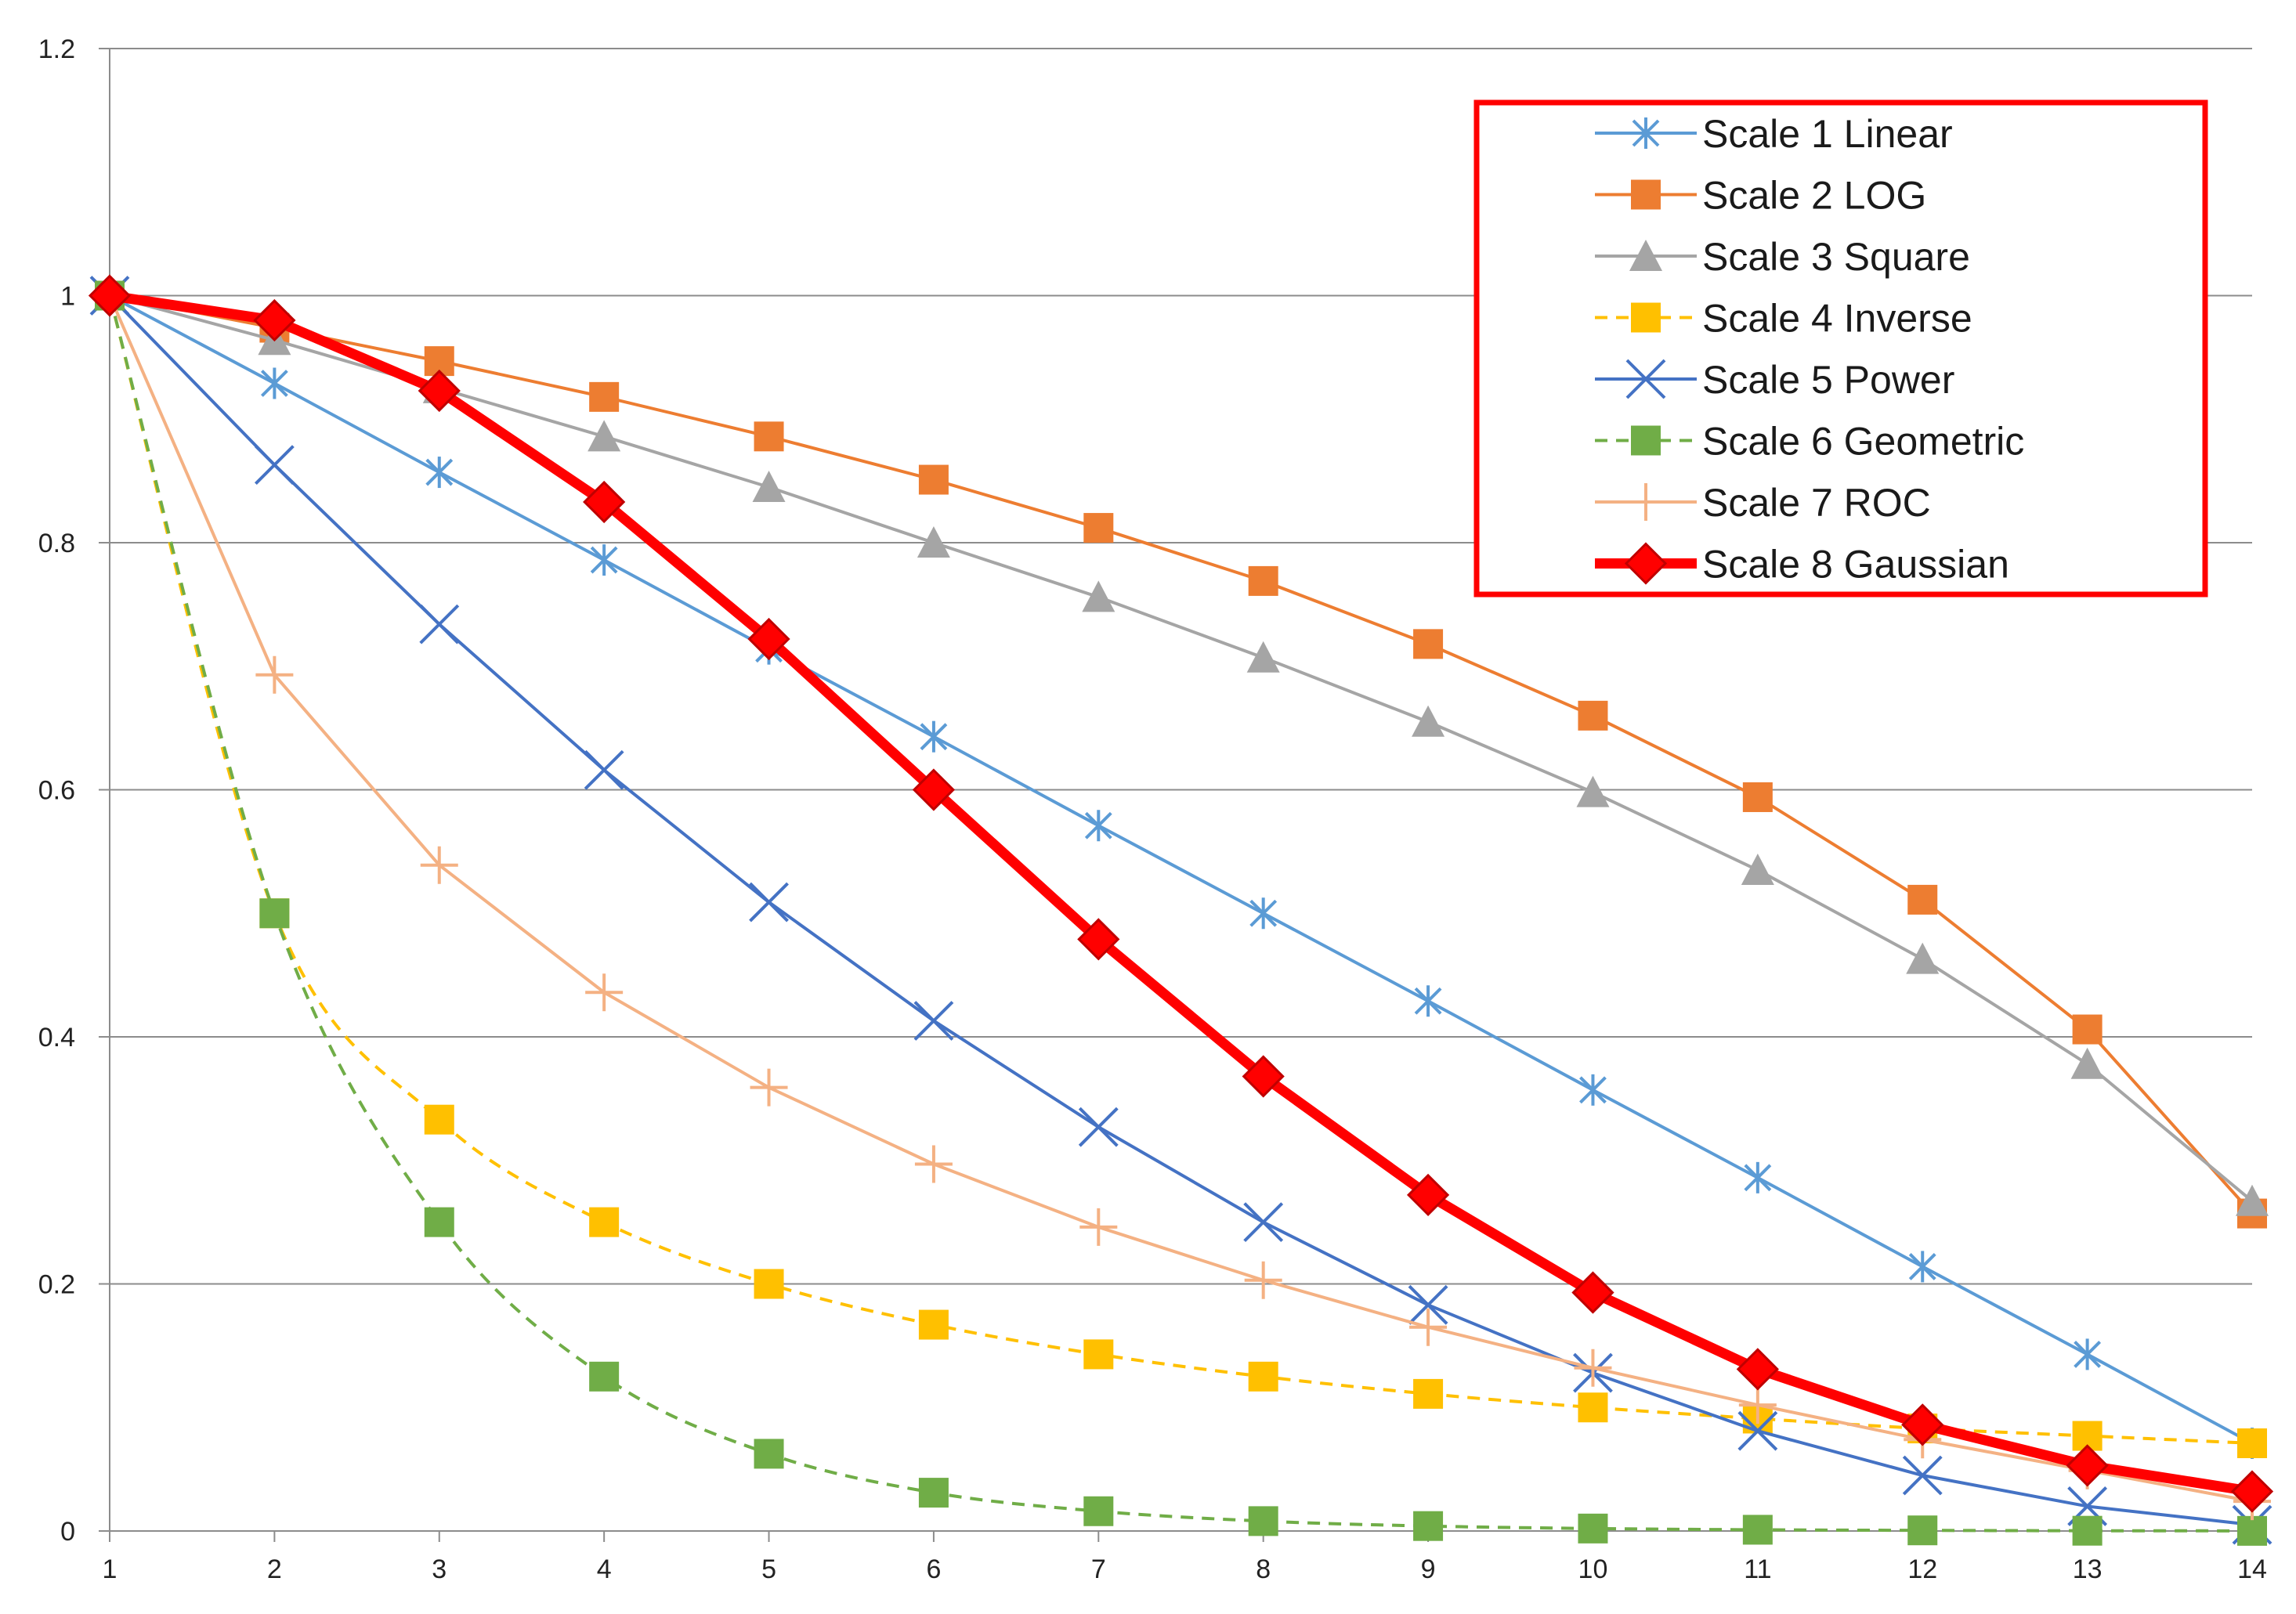 The width and height of the screenshot is (2296, 1614). Describe the element at coordinates (2088, 1569) in the screenshot. I see `x-tick-label: 13` at that location.